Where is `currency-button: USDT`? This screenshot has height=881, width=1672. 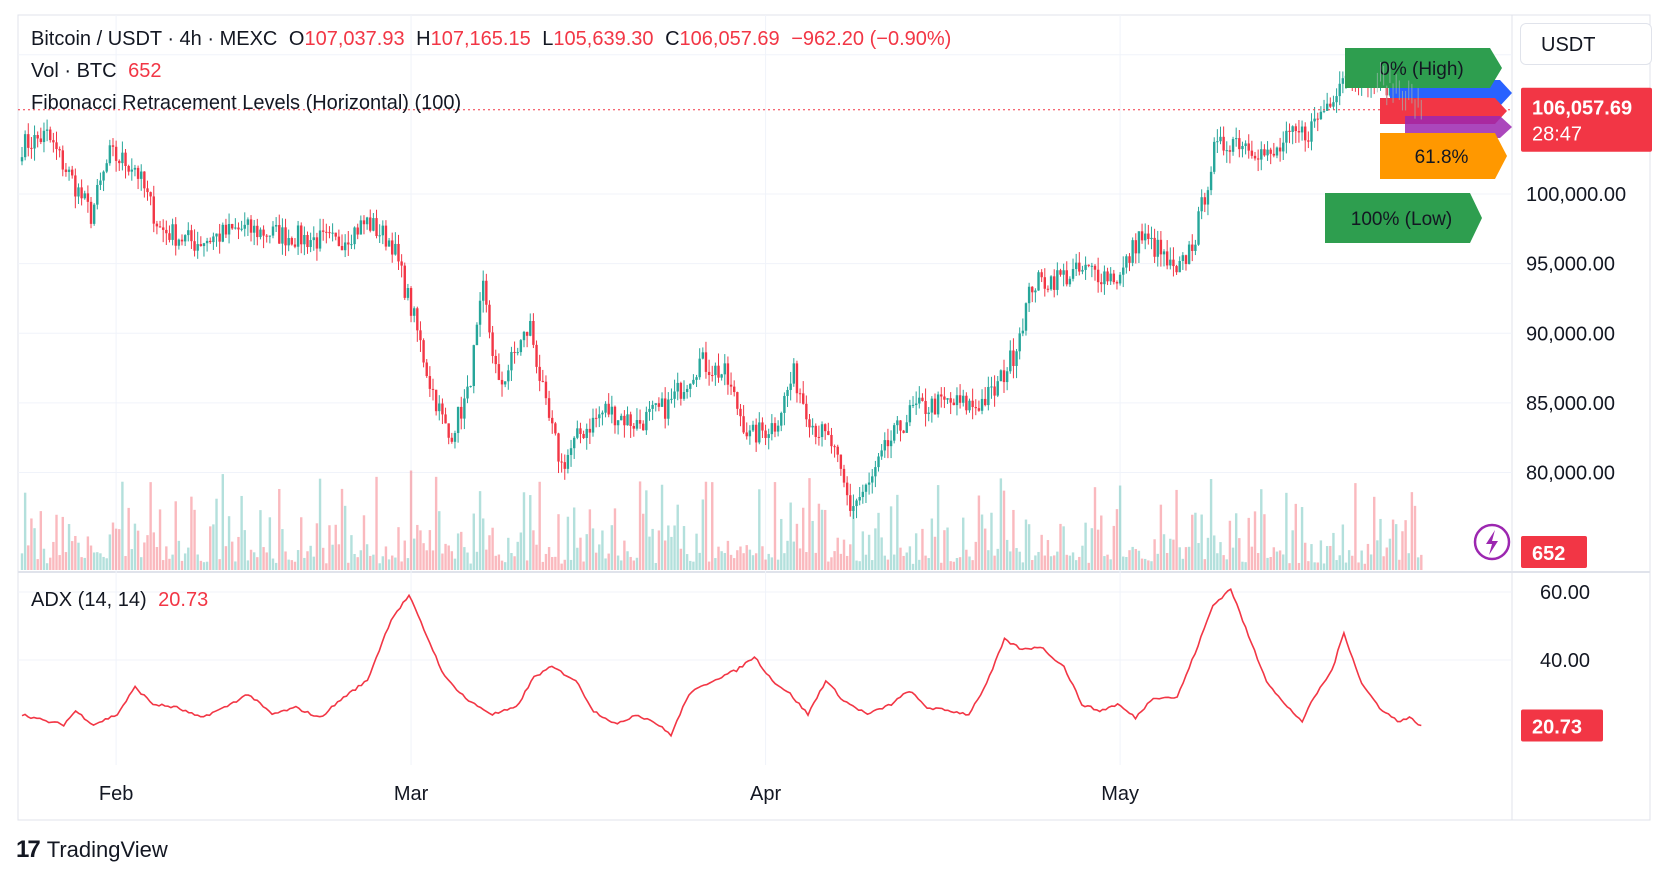 currency-button: USDT is located at coordinates (1586, 44).